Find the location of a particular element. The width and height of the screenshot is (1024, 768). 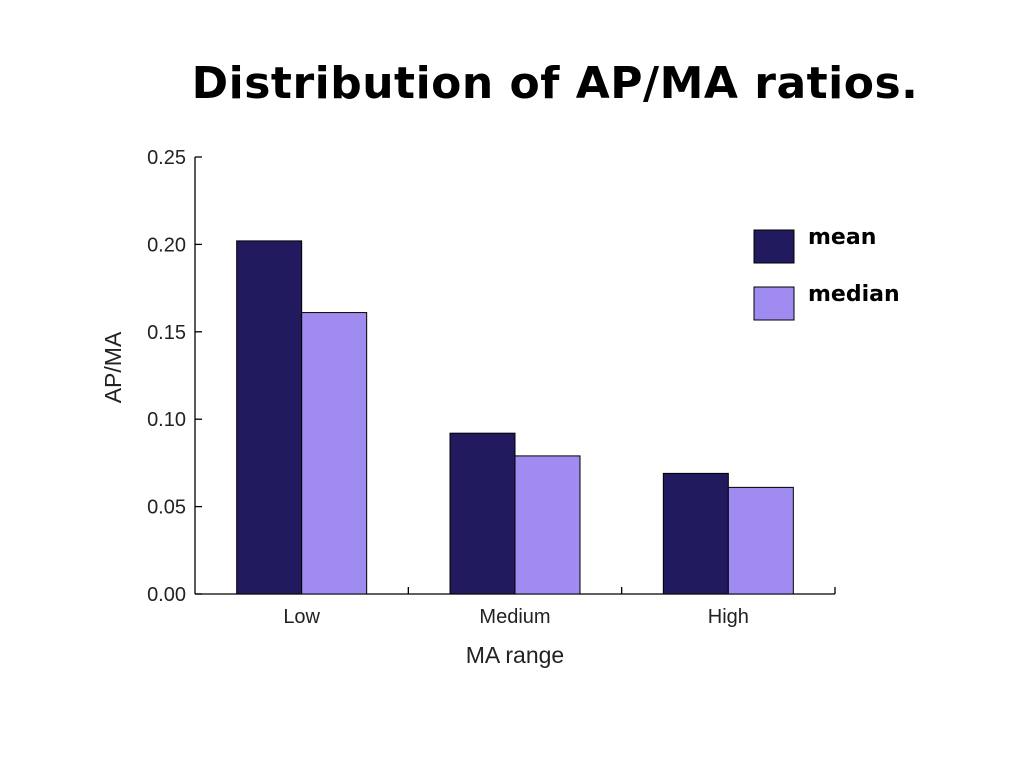

legend-swatch-median is located at coordinates (774, 303).